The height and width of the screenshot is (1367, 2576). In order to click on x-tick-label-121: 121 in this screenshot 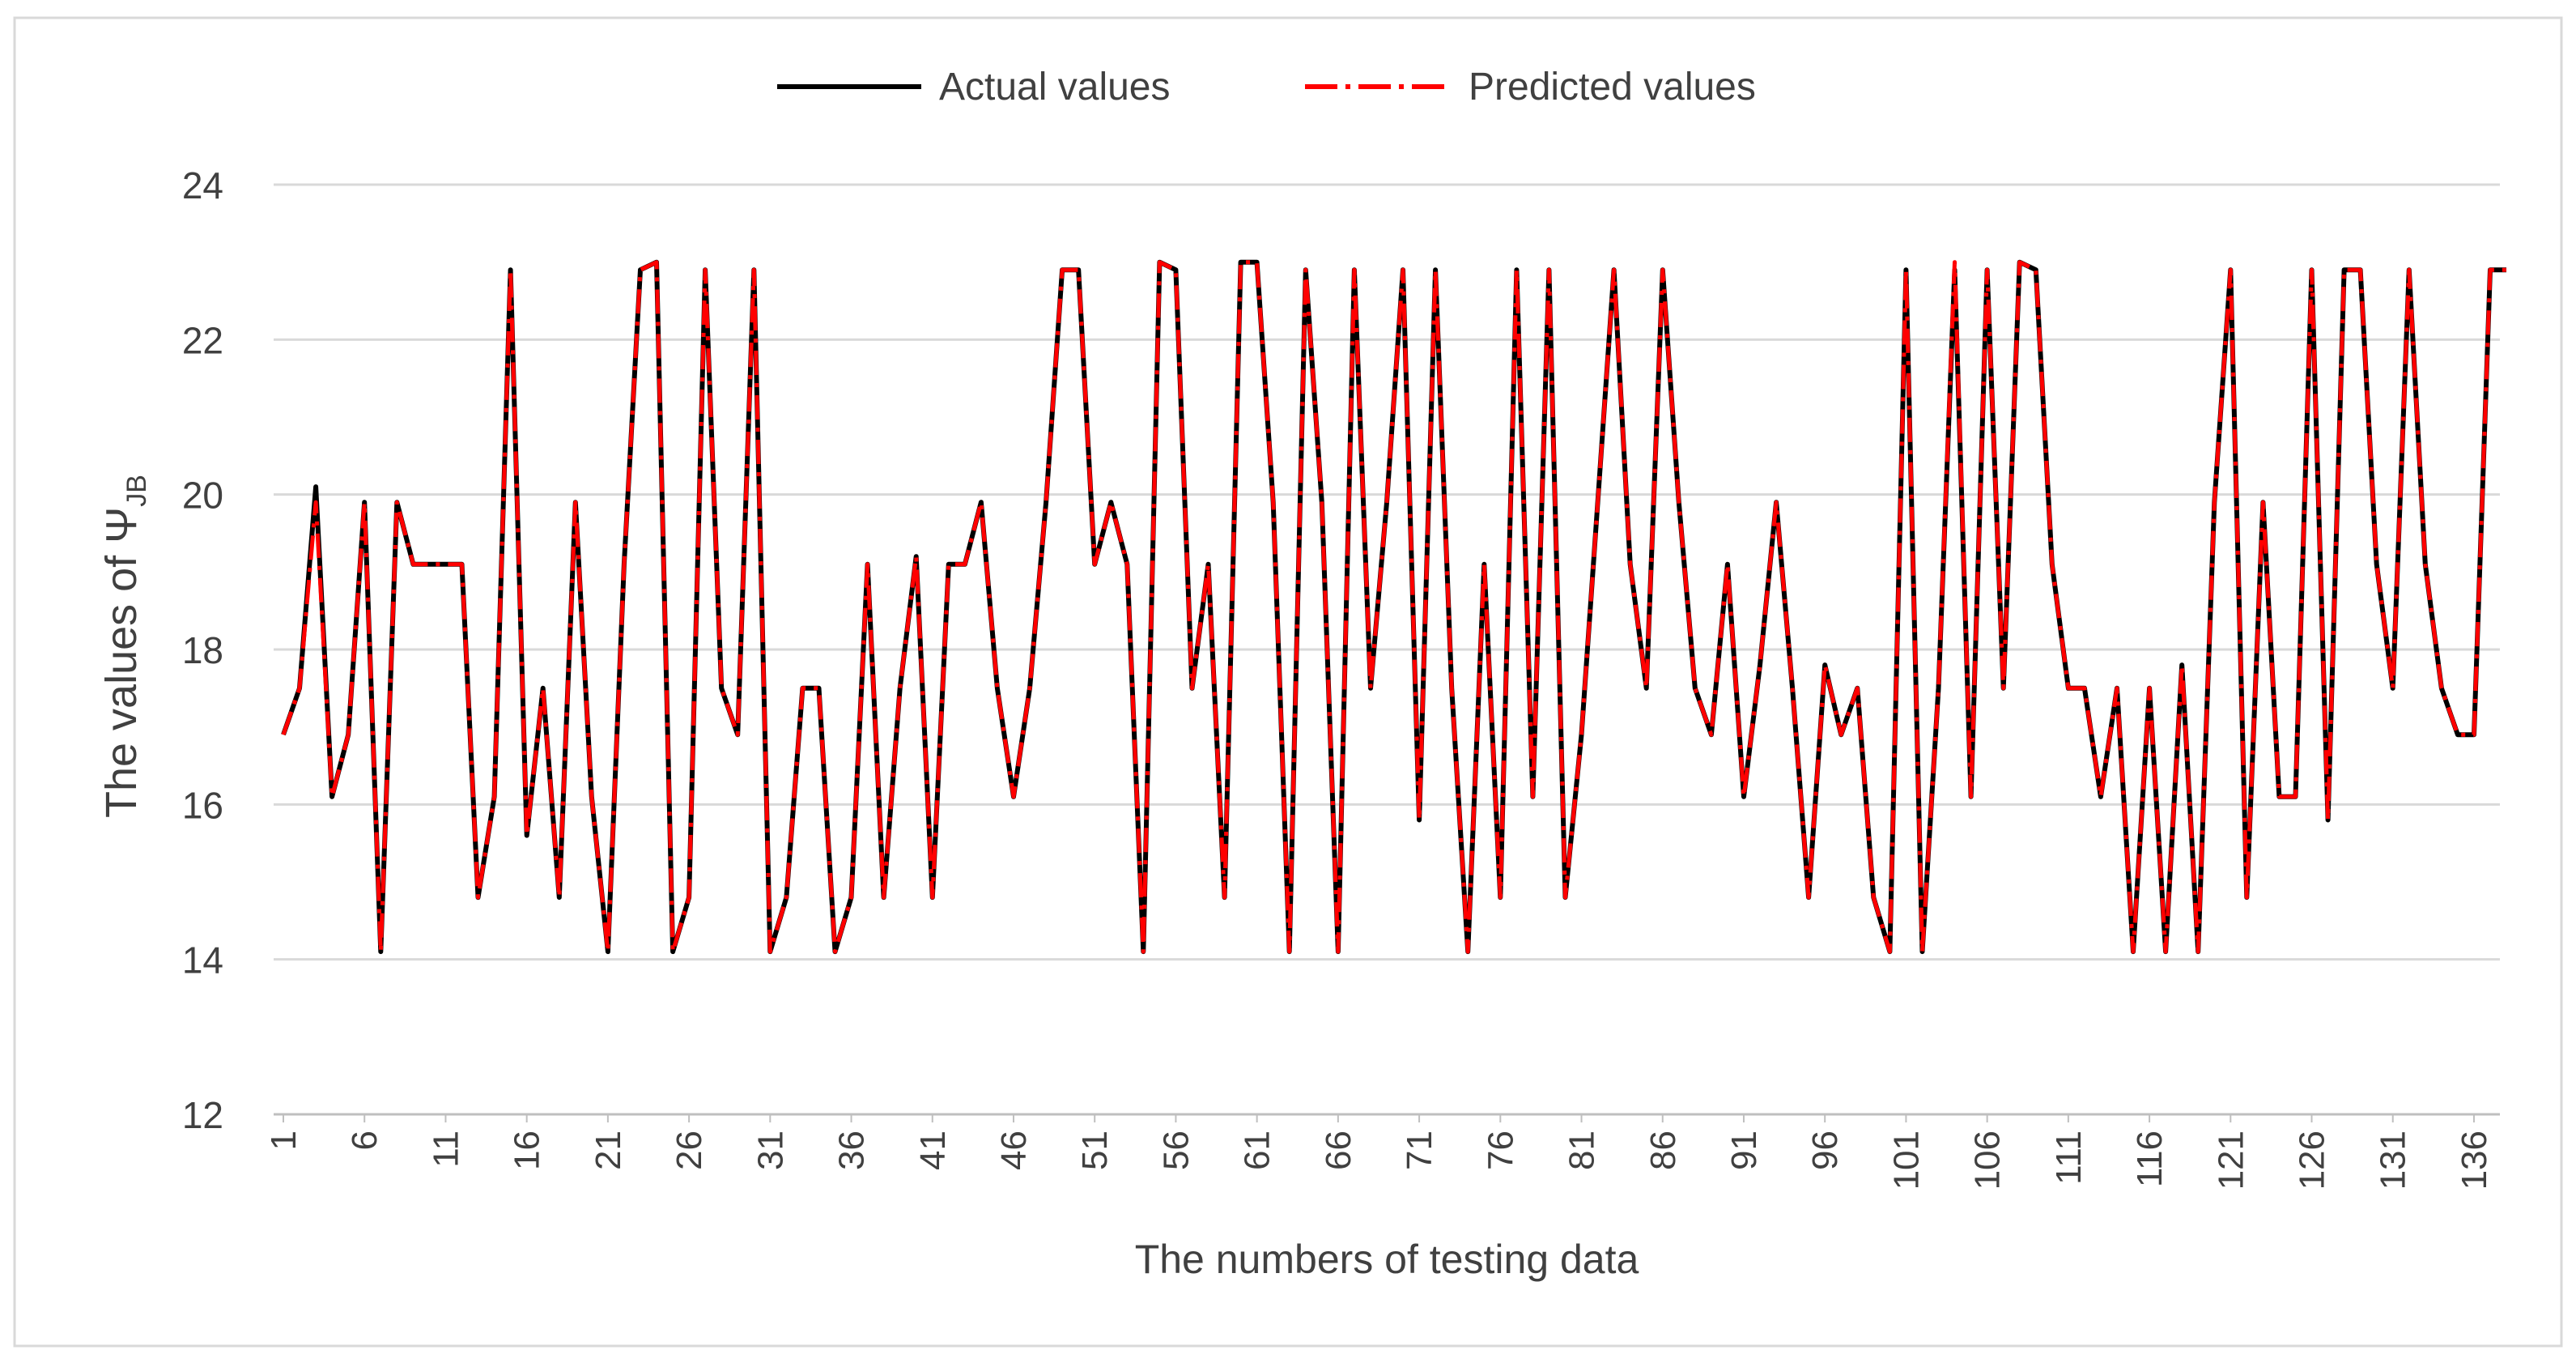, I will do `click(2231, 1160)`.